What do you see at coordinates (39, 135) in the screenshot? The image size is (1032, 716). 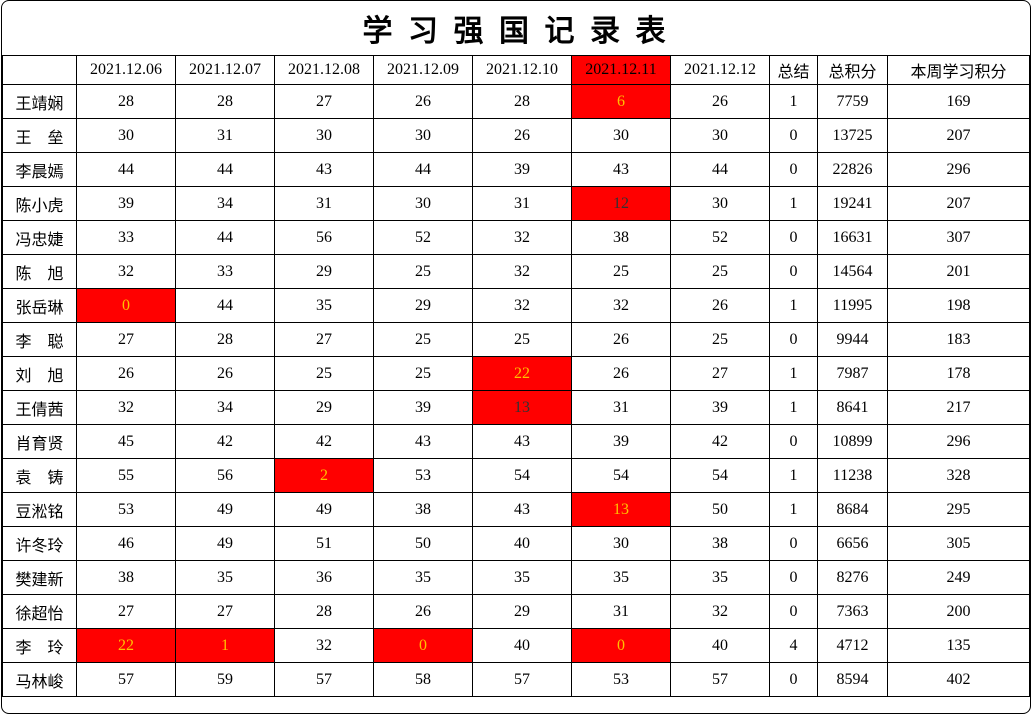 I see `student-name: 王 垒` at bounding box center [39, 135].